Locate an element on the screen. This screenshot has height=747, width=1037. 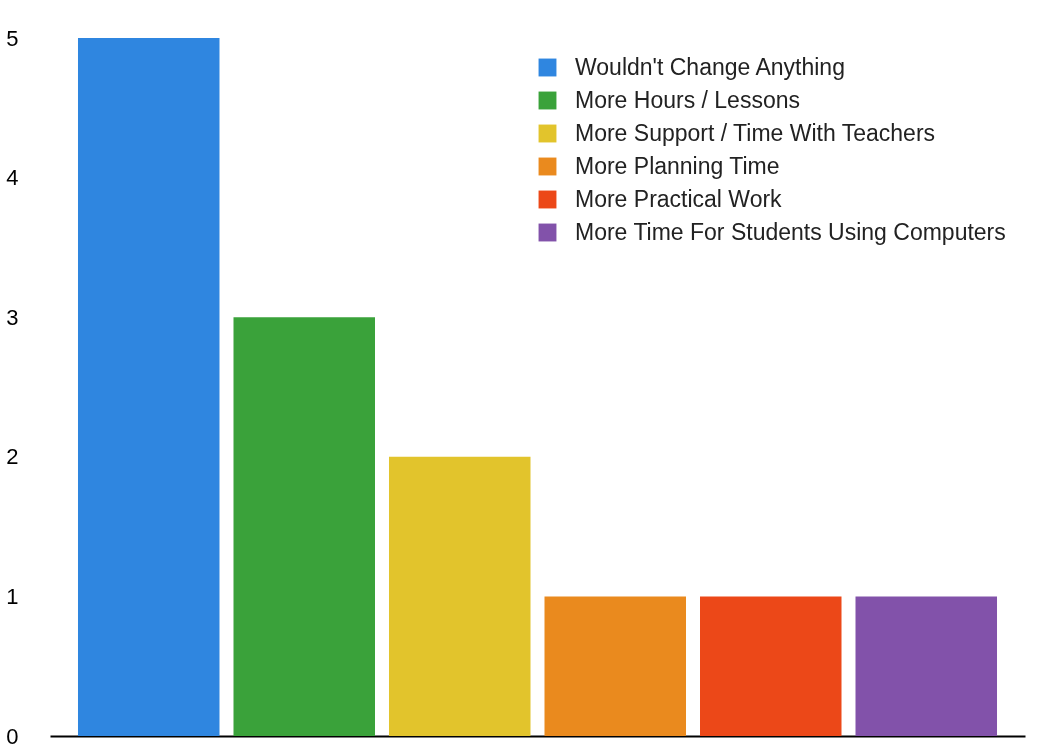
legend-label: Wouldn't Change Anything is located at coordinates (710, 66).